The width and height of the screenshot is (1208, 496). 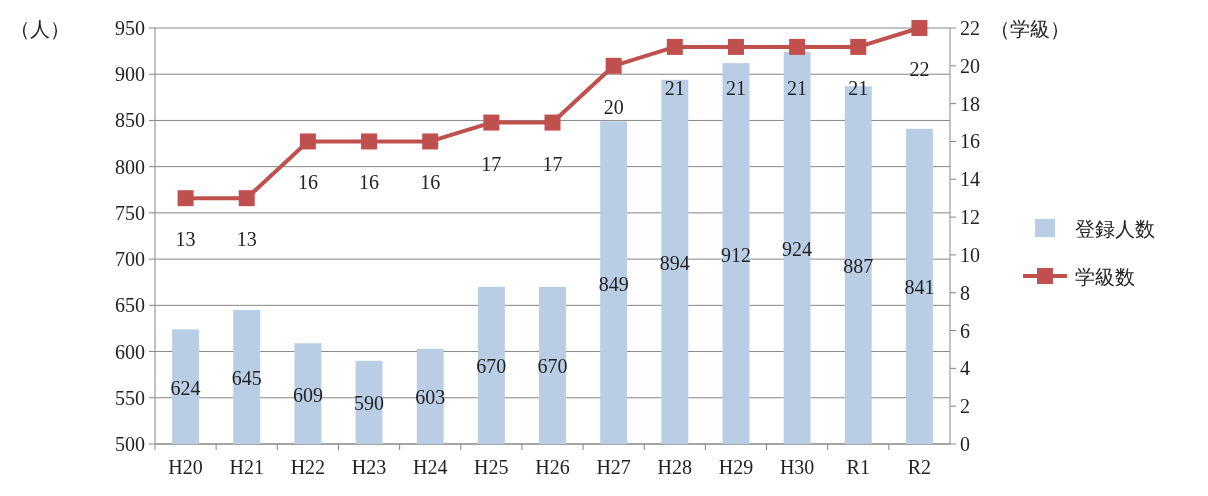 What do you see at coordinates (965, 406) in the screenshot?
I see `y2-tick-label: 2` at bounding box center [965, 406].